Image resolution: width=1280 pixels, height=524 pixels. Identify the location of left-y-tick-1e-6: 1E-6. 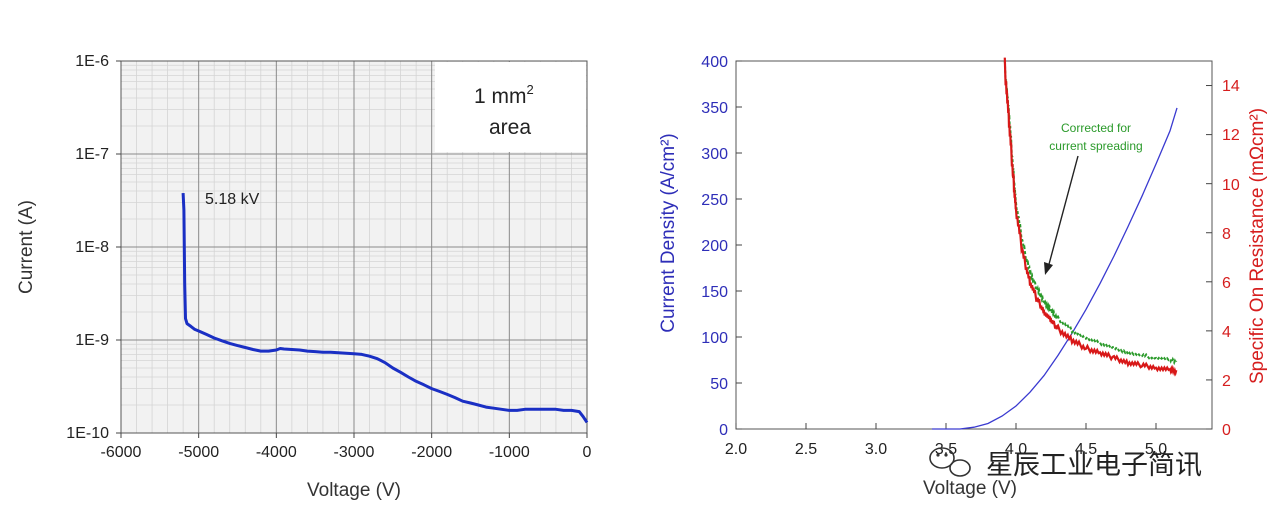
(92, 61).